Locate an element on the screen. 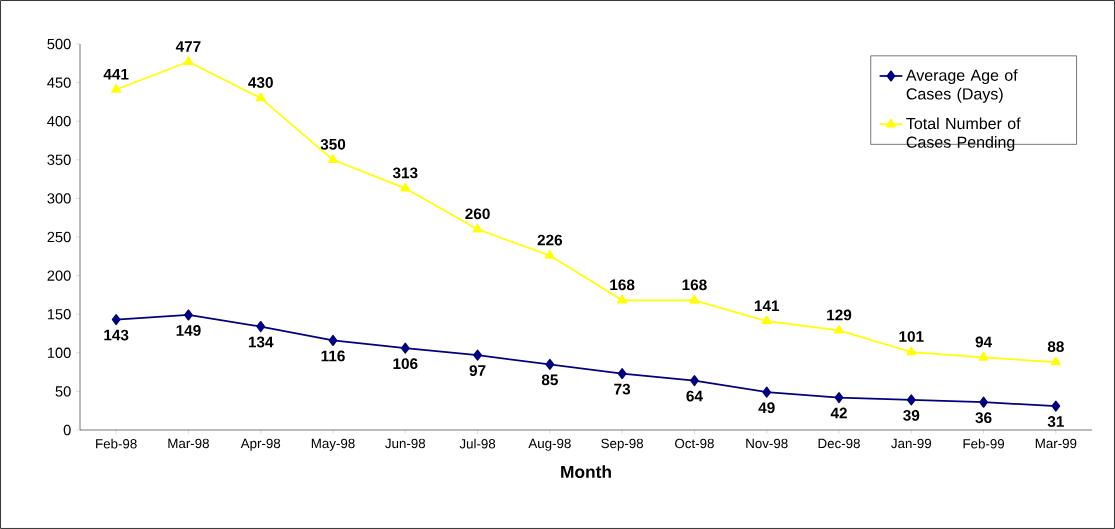 The height and width of the screenshot is (529, 1115). data-label: 49 is located at coordinates (766, 408).